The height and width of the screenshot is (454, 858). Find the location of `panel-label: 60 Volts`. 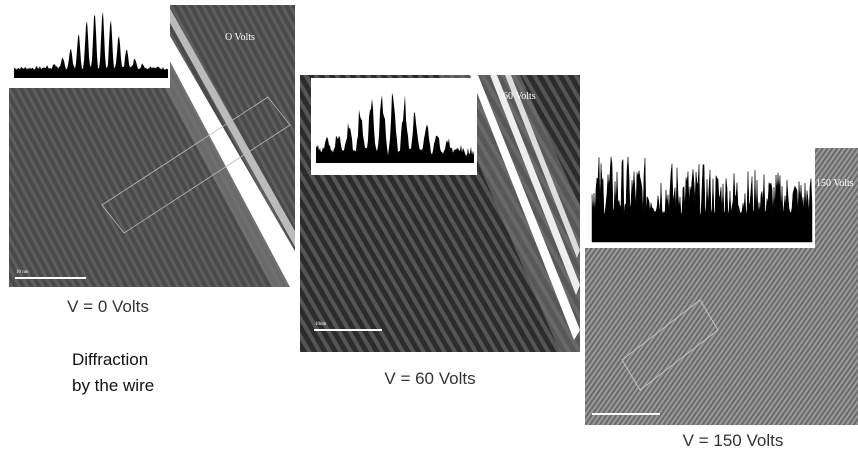

panel-label: 60 Volts is located at coordinates (519, 96).